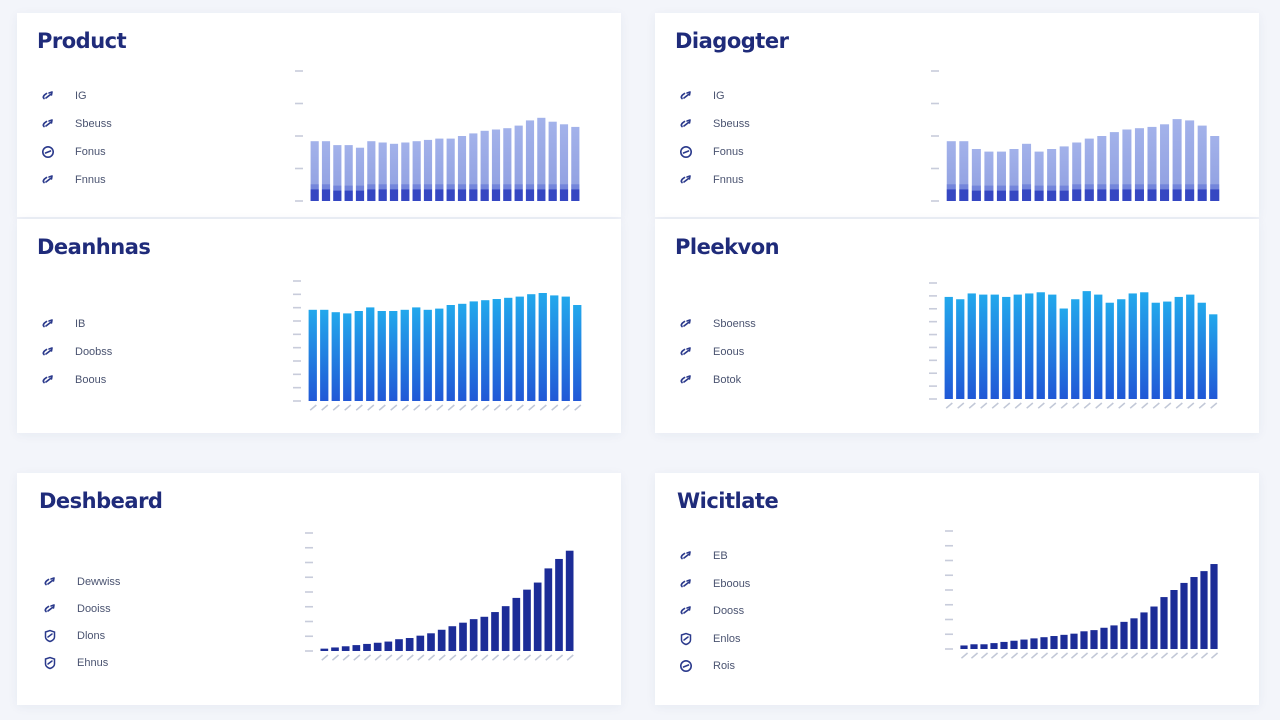  I want to click on legend-label: IB, so click(80, 324).